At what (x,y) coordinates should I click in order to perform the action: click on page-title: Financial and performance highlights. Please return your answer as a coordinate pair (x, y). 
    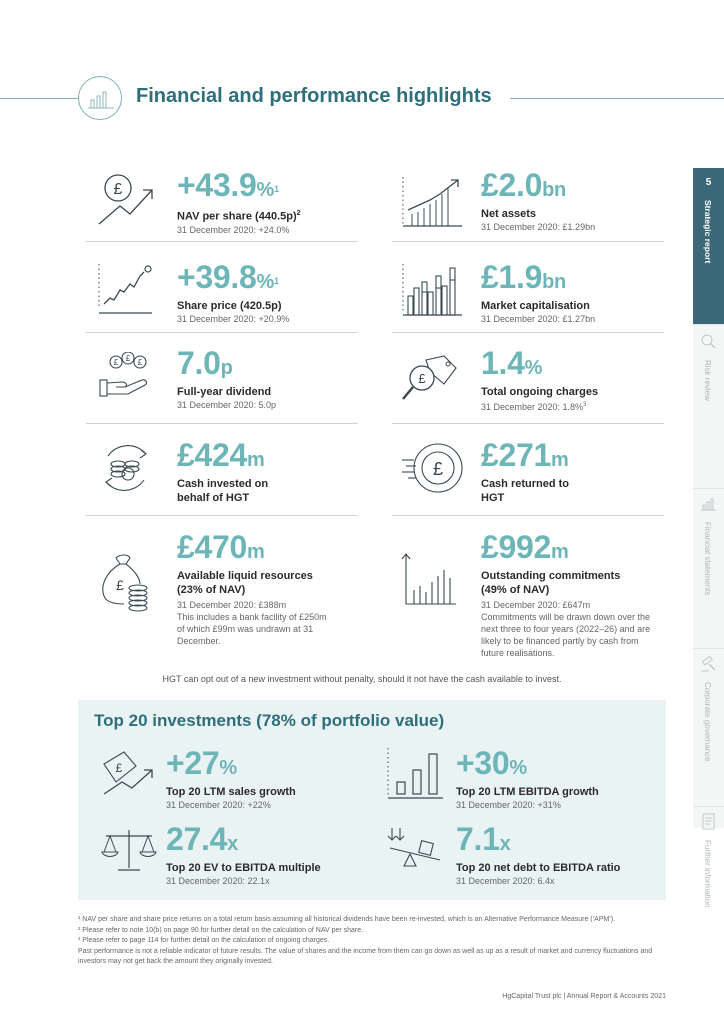
    Looking at the image, I should click on (314, 96).